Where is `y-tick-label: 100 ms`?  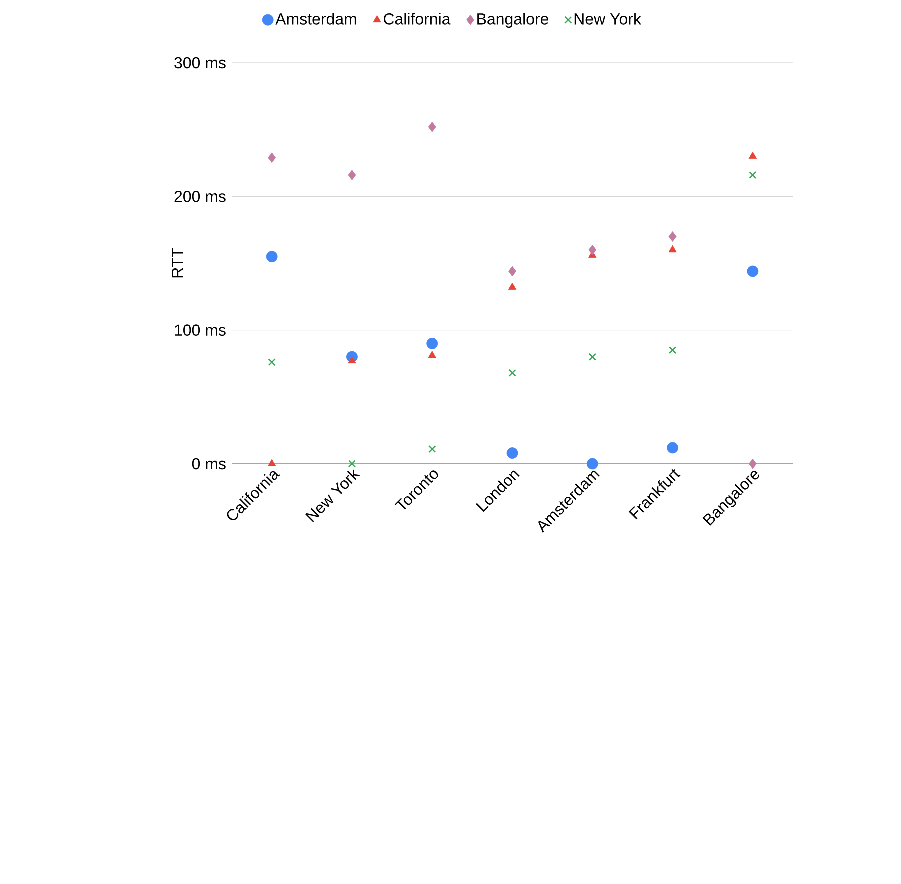
y-tick-label: 100 ms is located at coordinates (200, 330).